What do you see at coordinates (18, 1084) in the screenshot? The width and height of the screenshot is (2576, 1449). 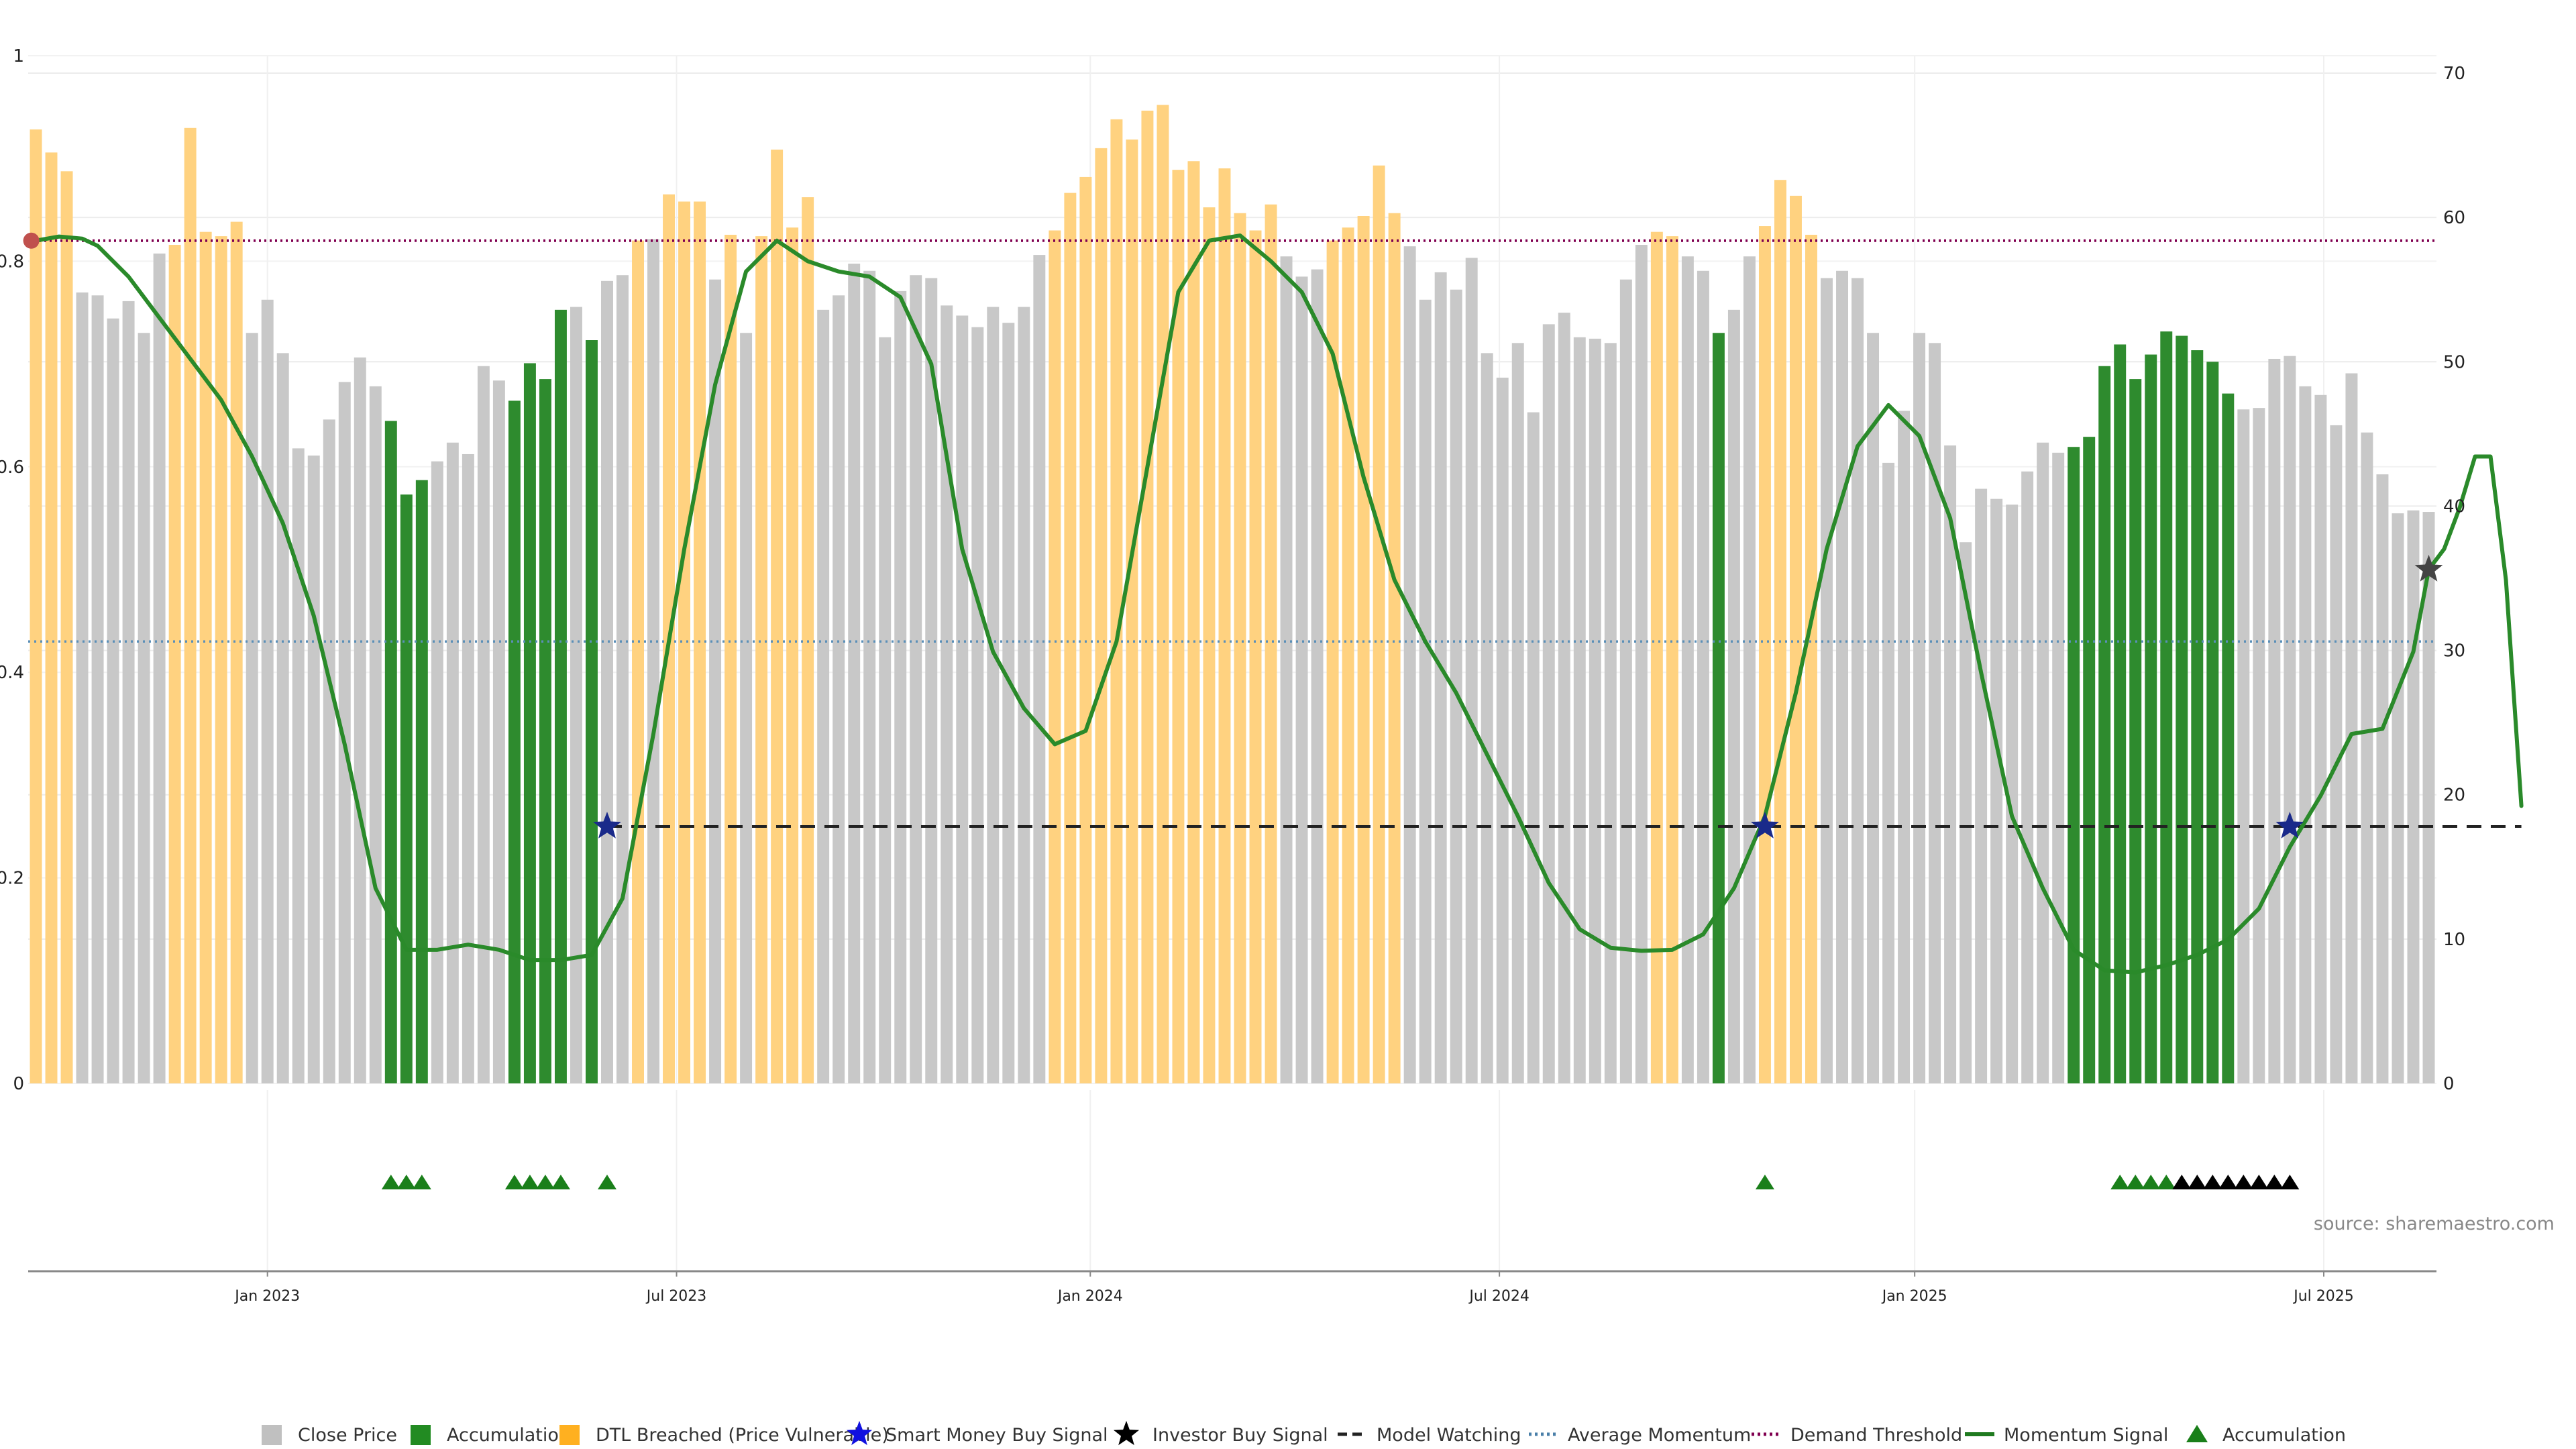 I see `left-axis-tick: 0` at bounding box center [18, 1084].